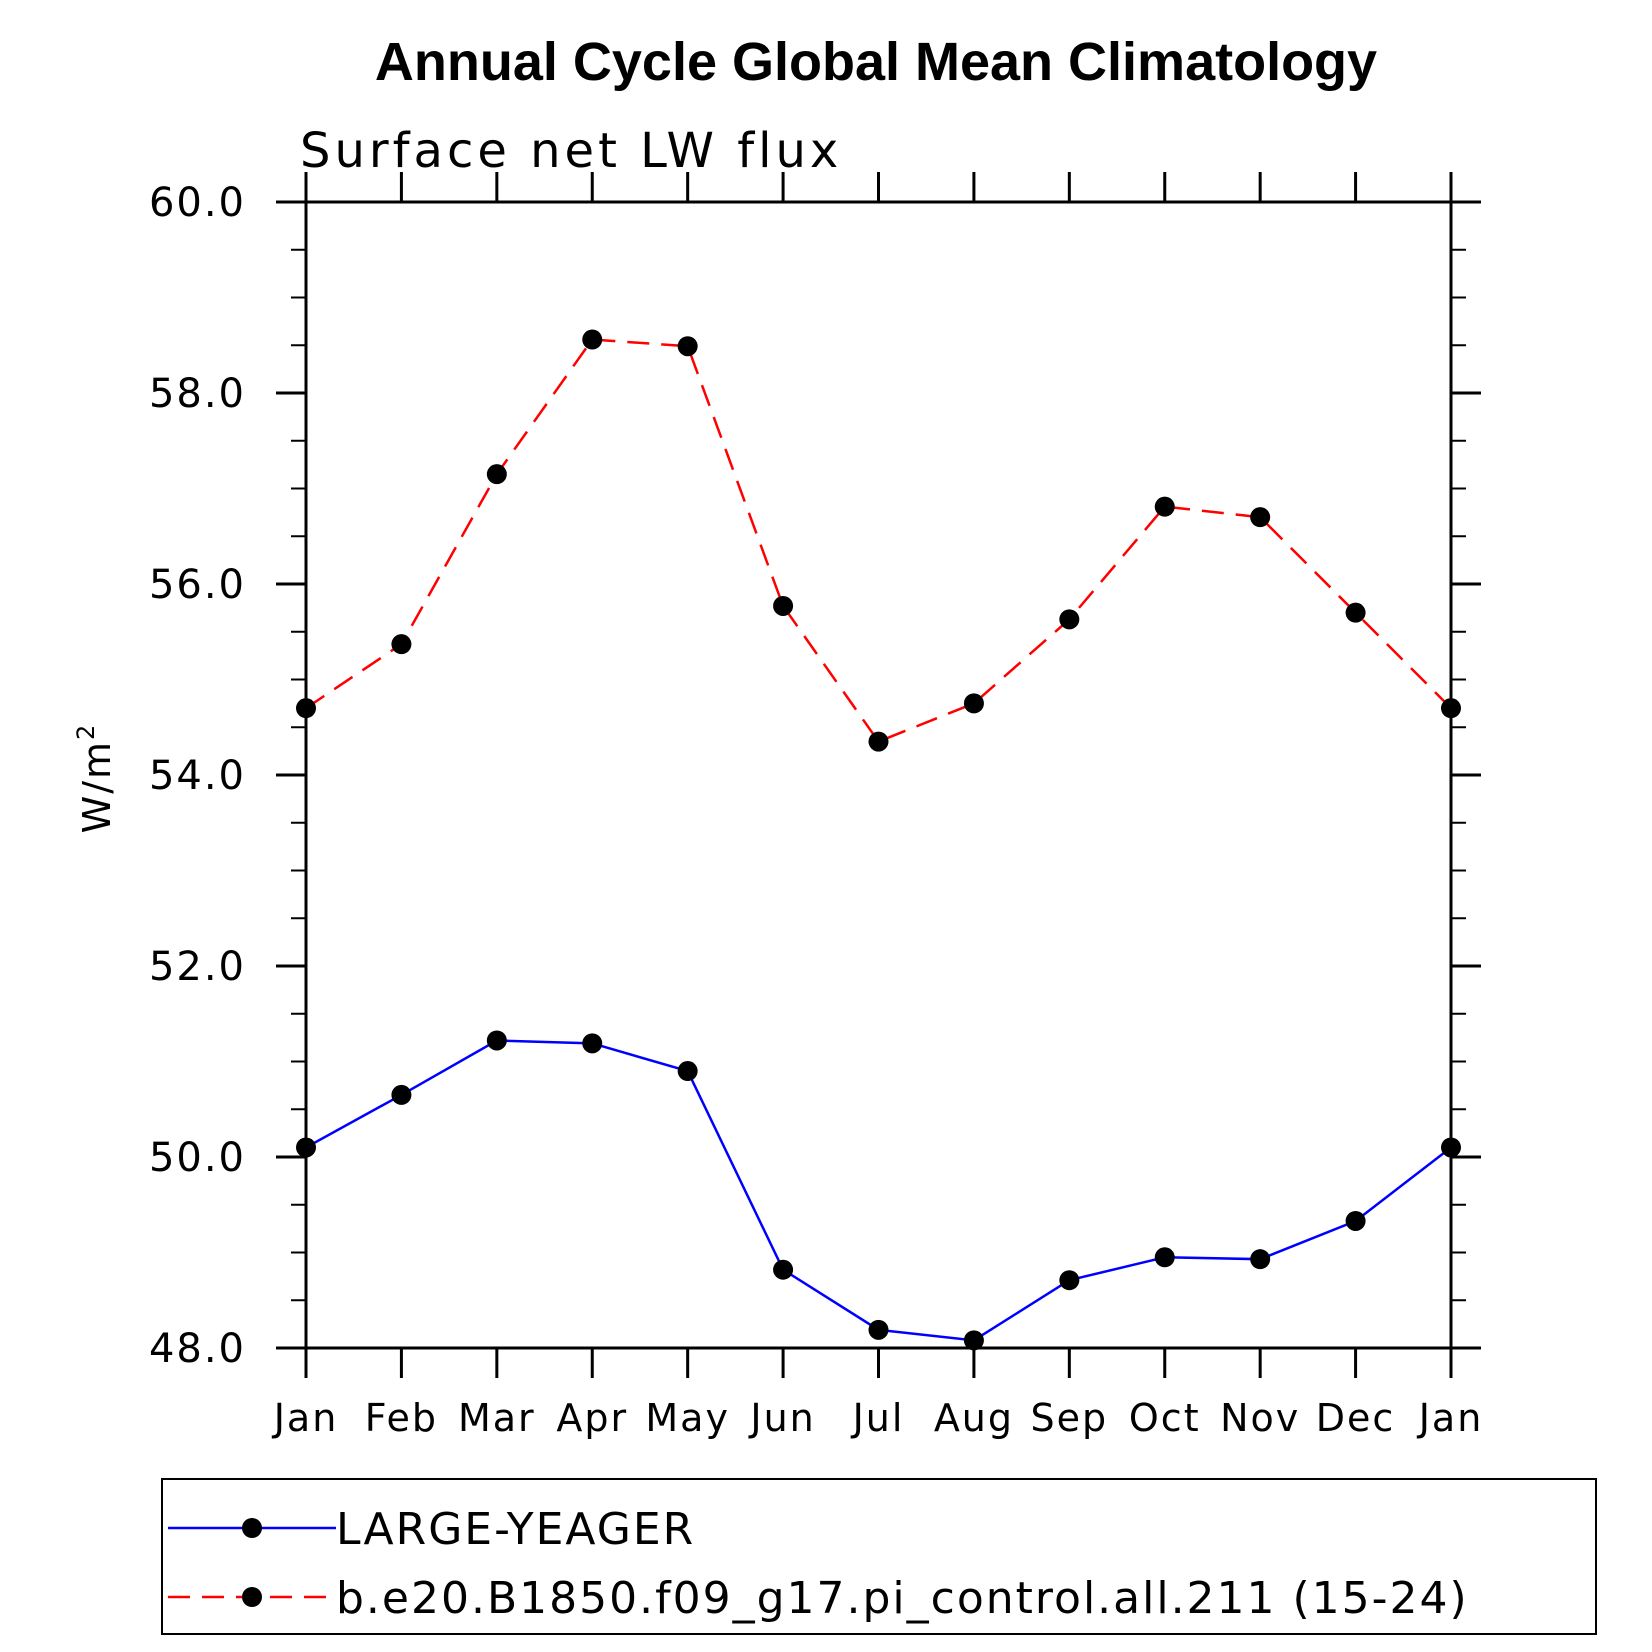  Describe the element at coordinates (497, 1418) in the screenshot. I see `x-tick-label: Mar` at that location.